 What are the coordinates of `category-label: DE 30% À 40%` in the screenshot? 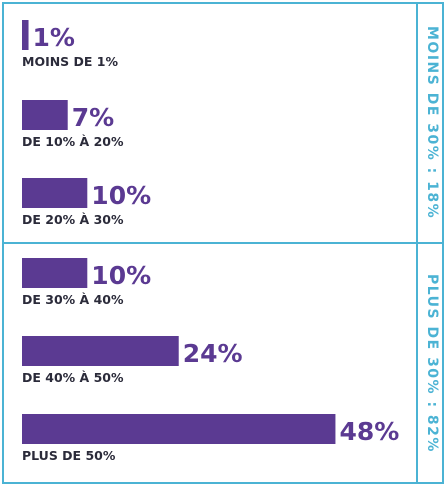 It's located at (73, 299).